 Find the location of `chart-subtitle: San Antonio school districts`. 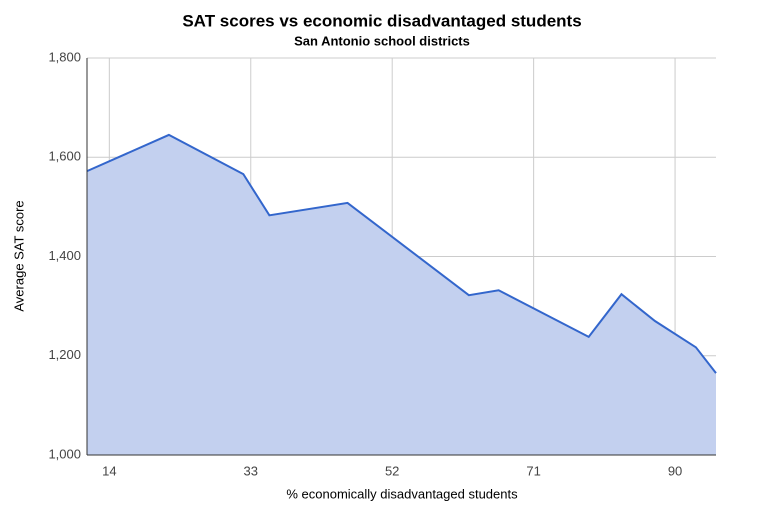

chart-subtitle: San Antonio school districts is located at coordinates (382, 40).